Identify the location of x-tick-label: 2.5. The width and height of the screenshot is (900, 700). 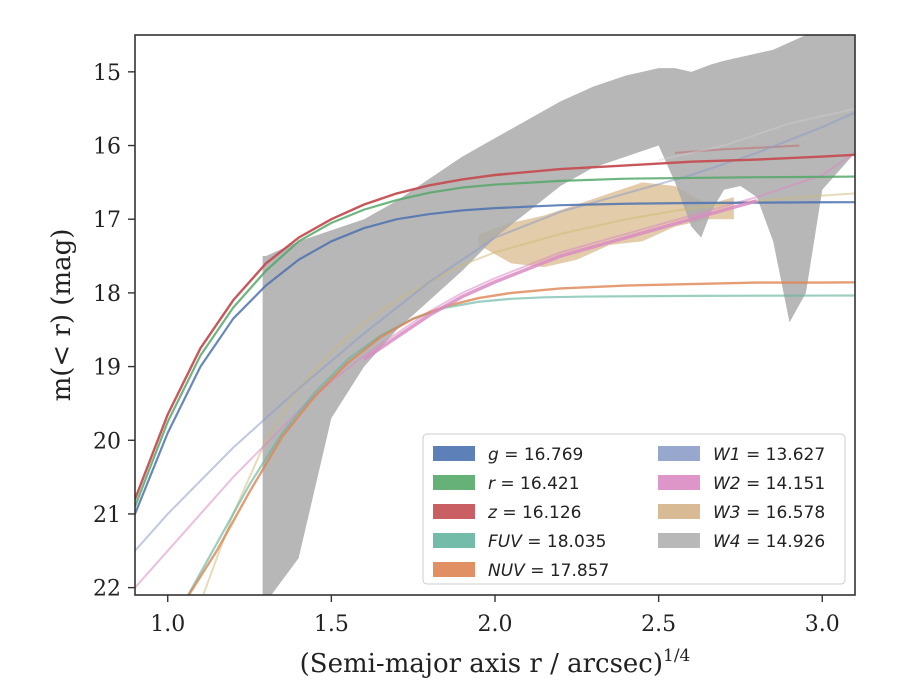
(658, 624).